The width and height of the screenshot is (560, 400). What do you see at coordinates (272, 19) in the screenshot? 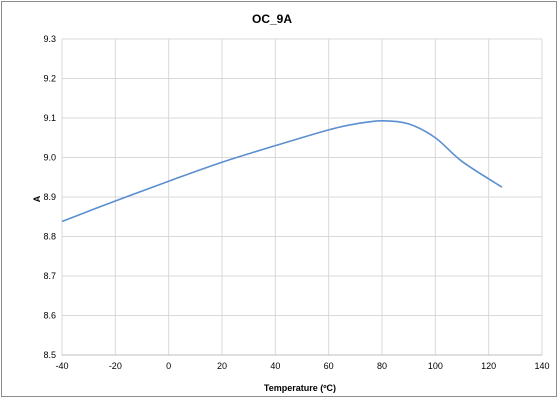
I see `chart-title: OC_9A` at bounding box center [272, 19].